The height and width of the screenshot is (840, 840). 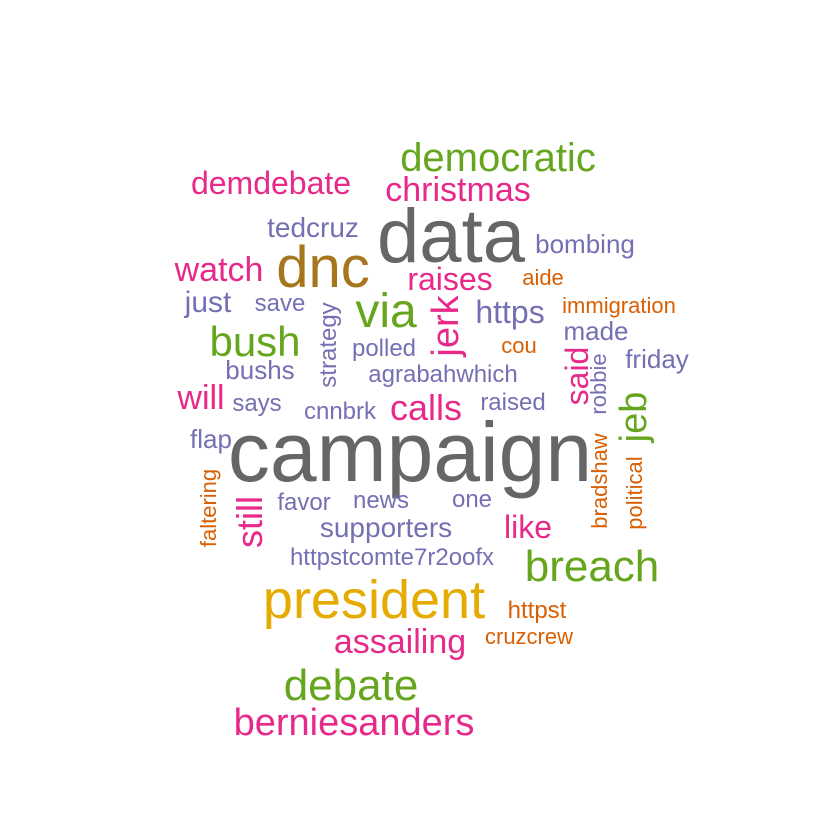 What do you see at coordinates (426, 407) in the screenshot?
I see `word-calls: calls` at bounding box center [426, 407].